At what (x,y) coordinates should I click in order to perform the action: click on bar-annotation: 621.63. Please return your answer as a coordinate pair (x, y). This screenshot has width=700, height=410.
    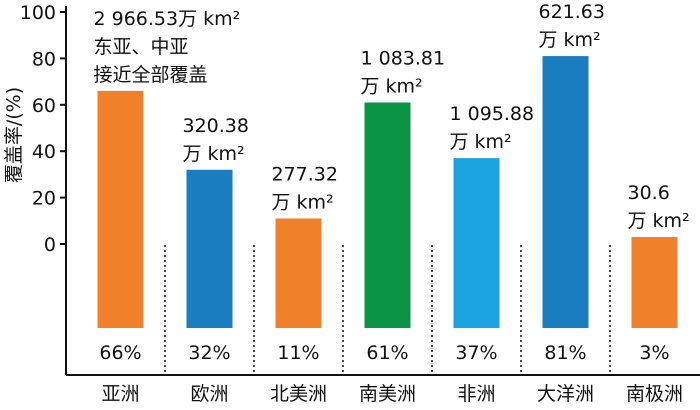
    Looking at the image, I should click on (572, 12).